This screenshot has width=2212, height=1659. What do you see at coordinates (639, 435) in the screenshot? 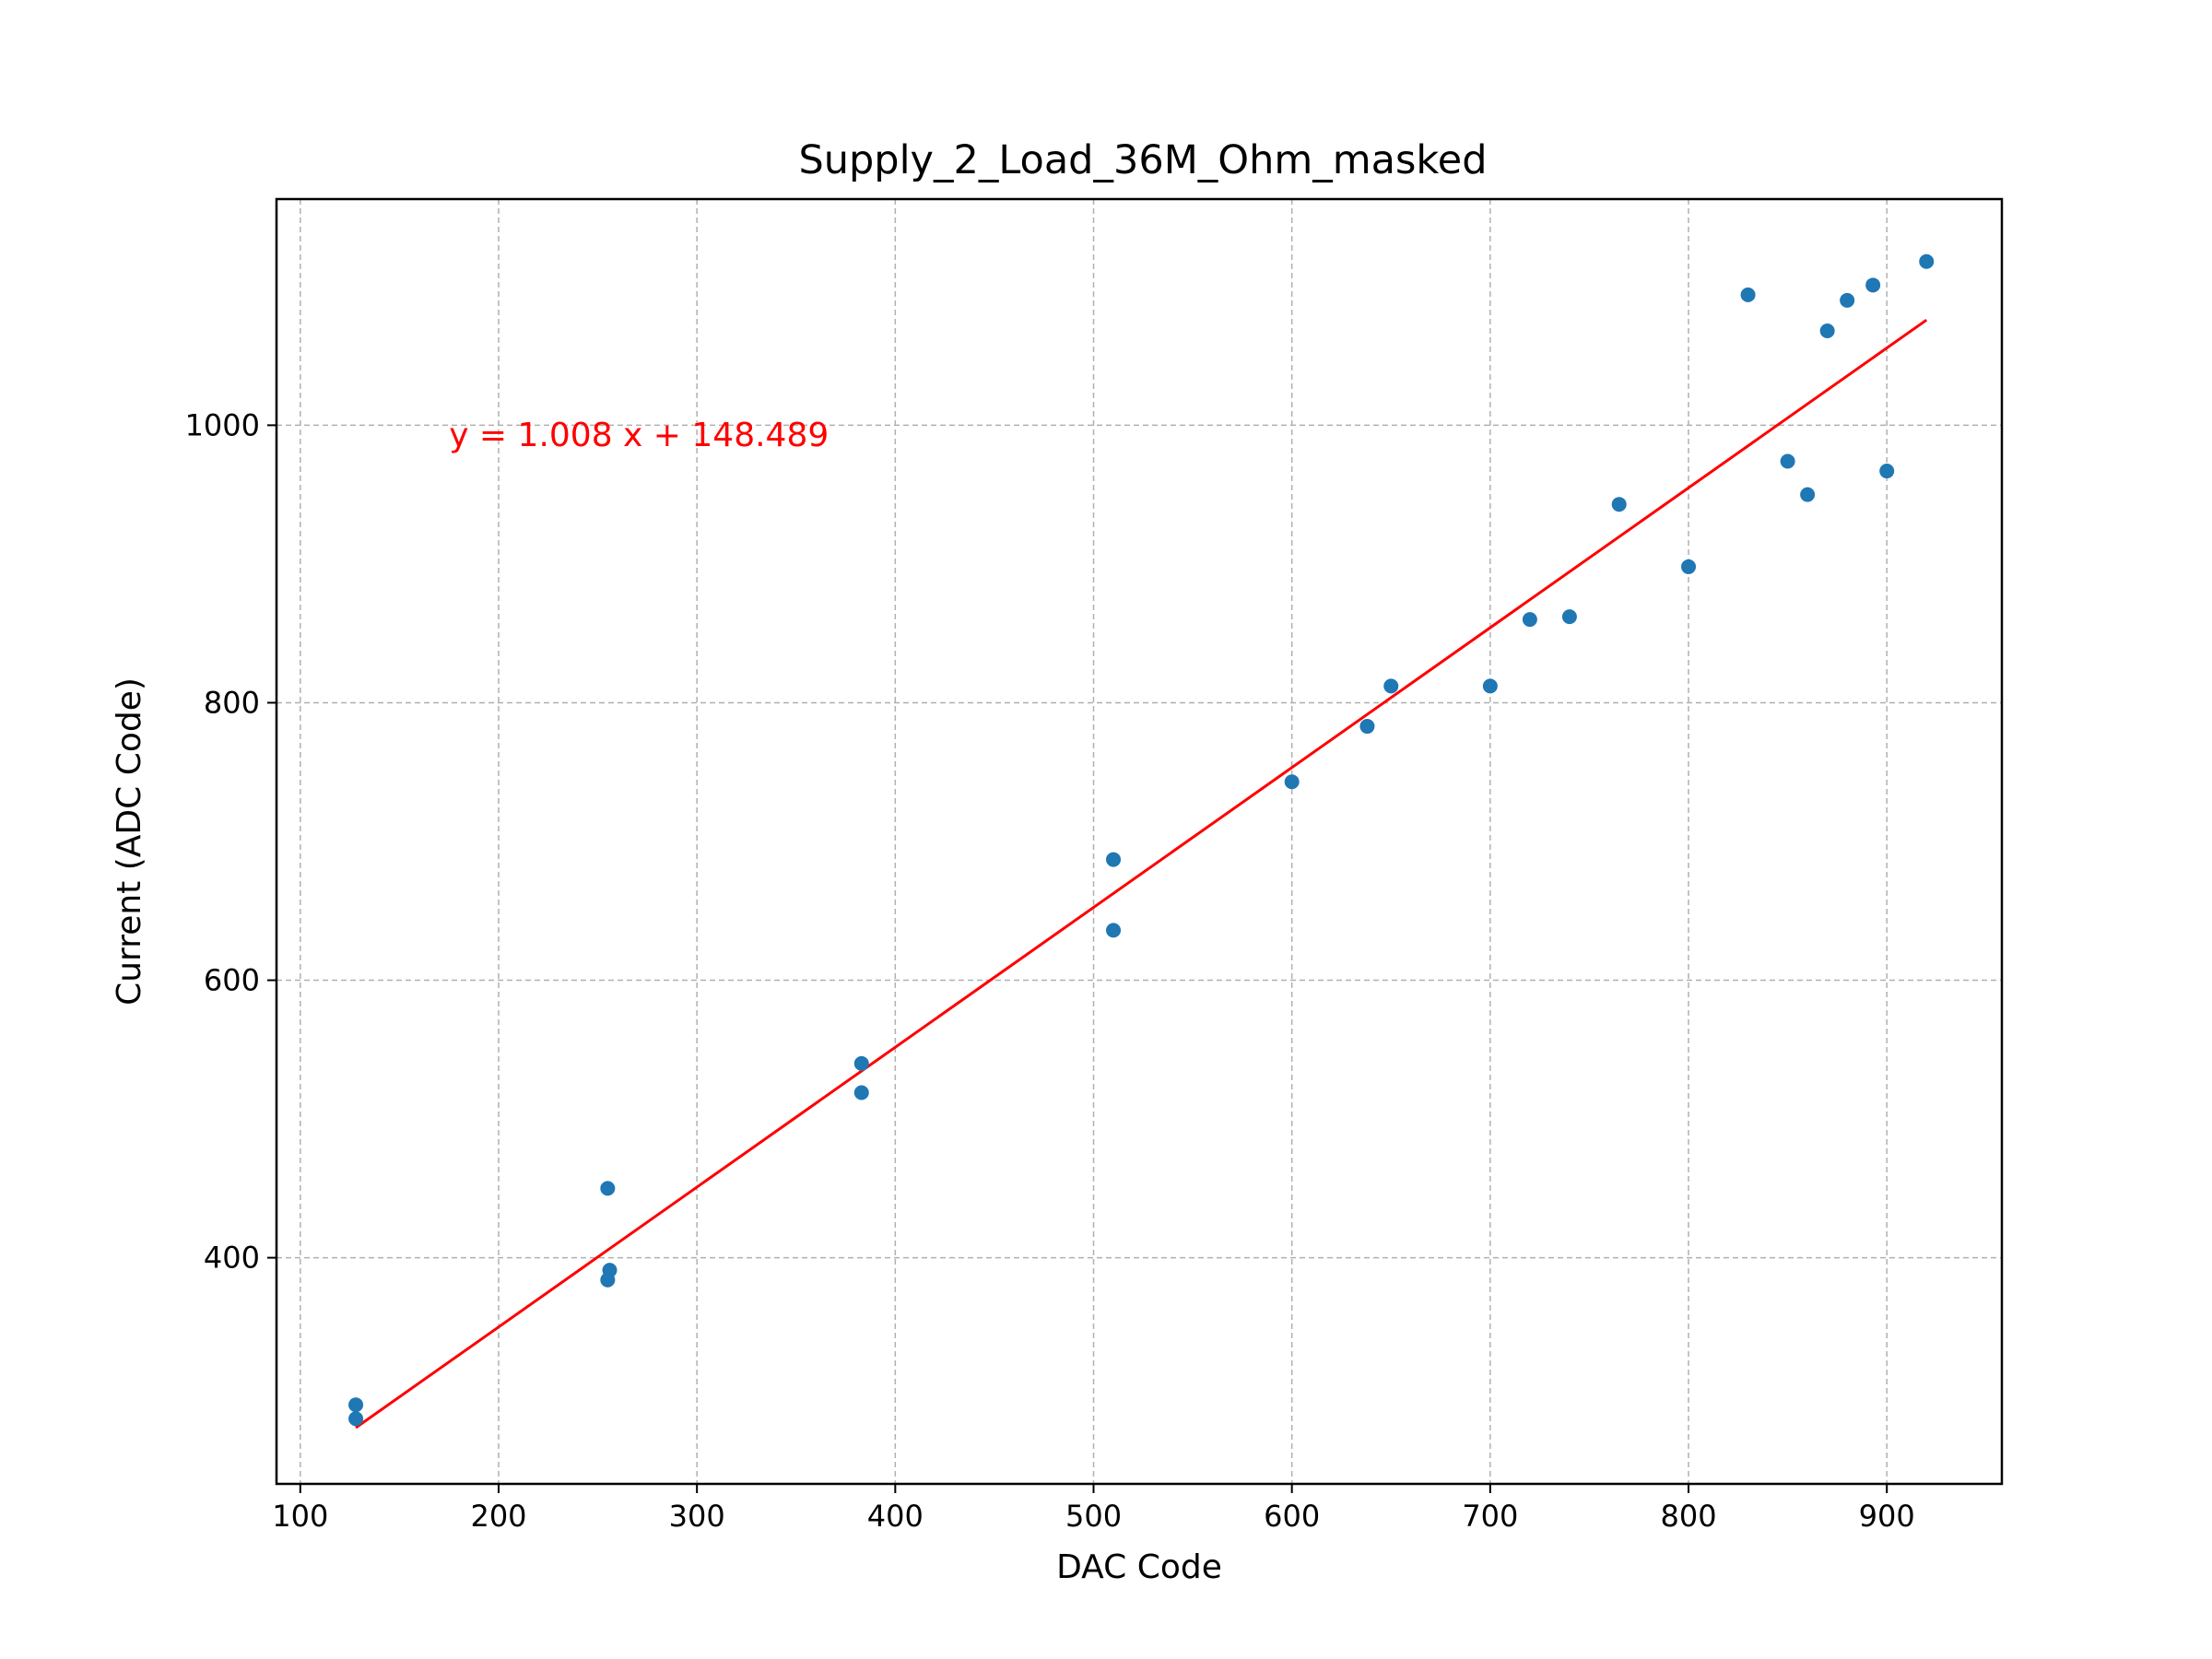
I see `fit-equation-annotation: y = 1.008 x + 148.489` at bounding box center [639, 435].